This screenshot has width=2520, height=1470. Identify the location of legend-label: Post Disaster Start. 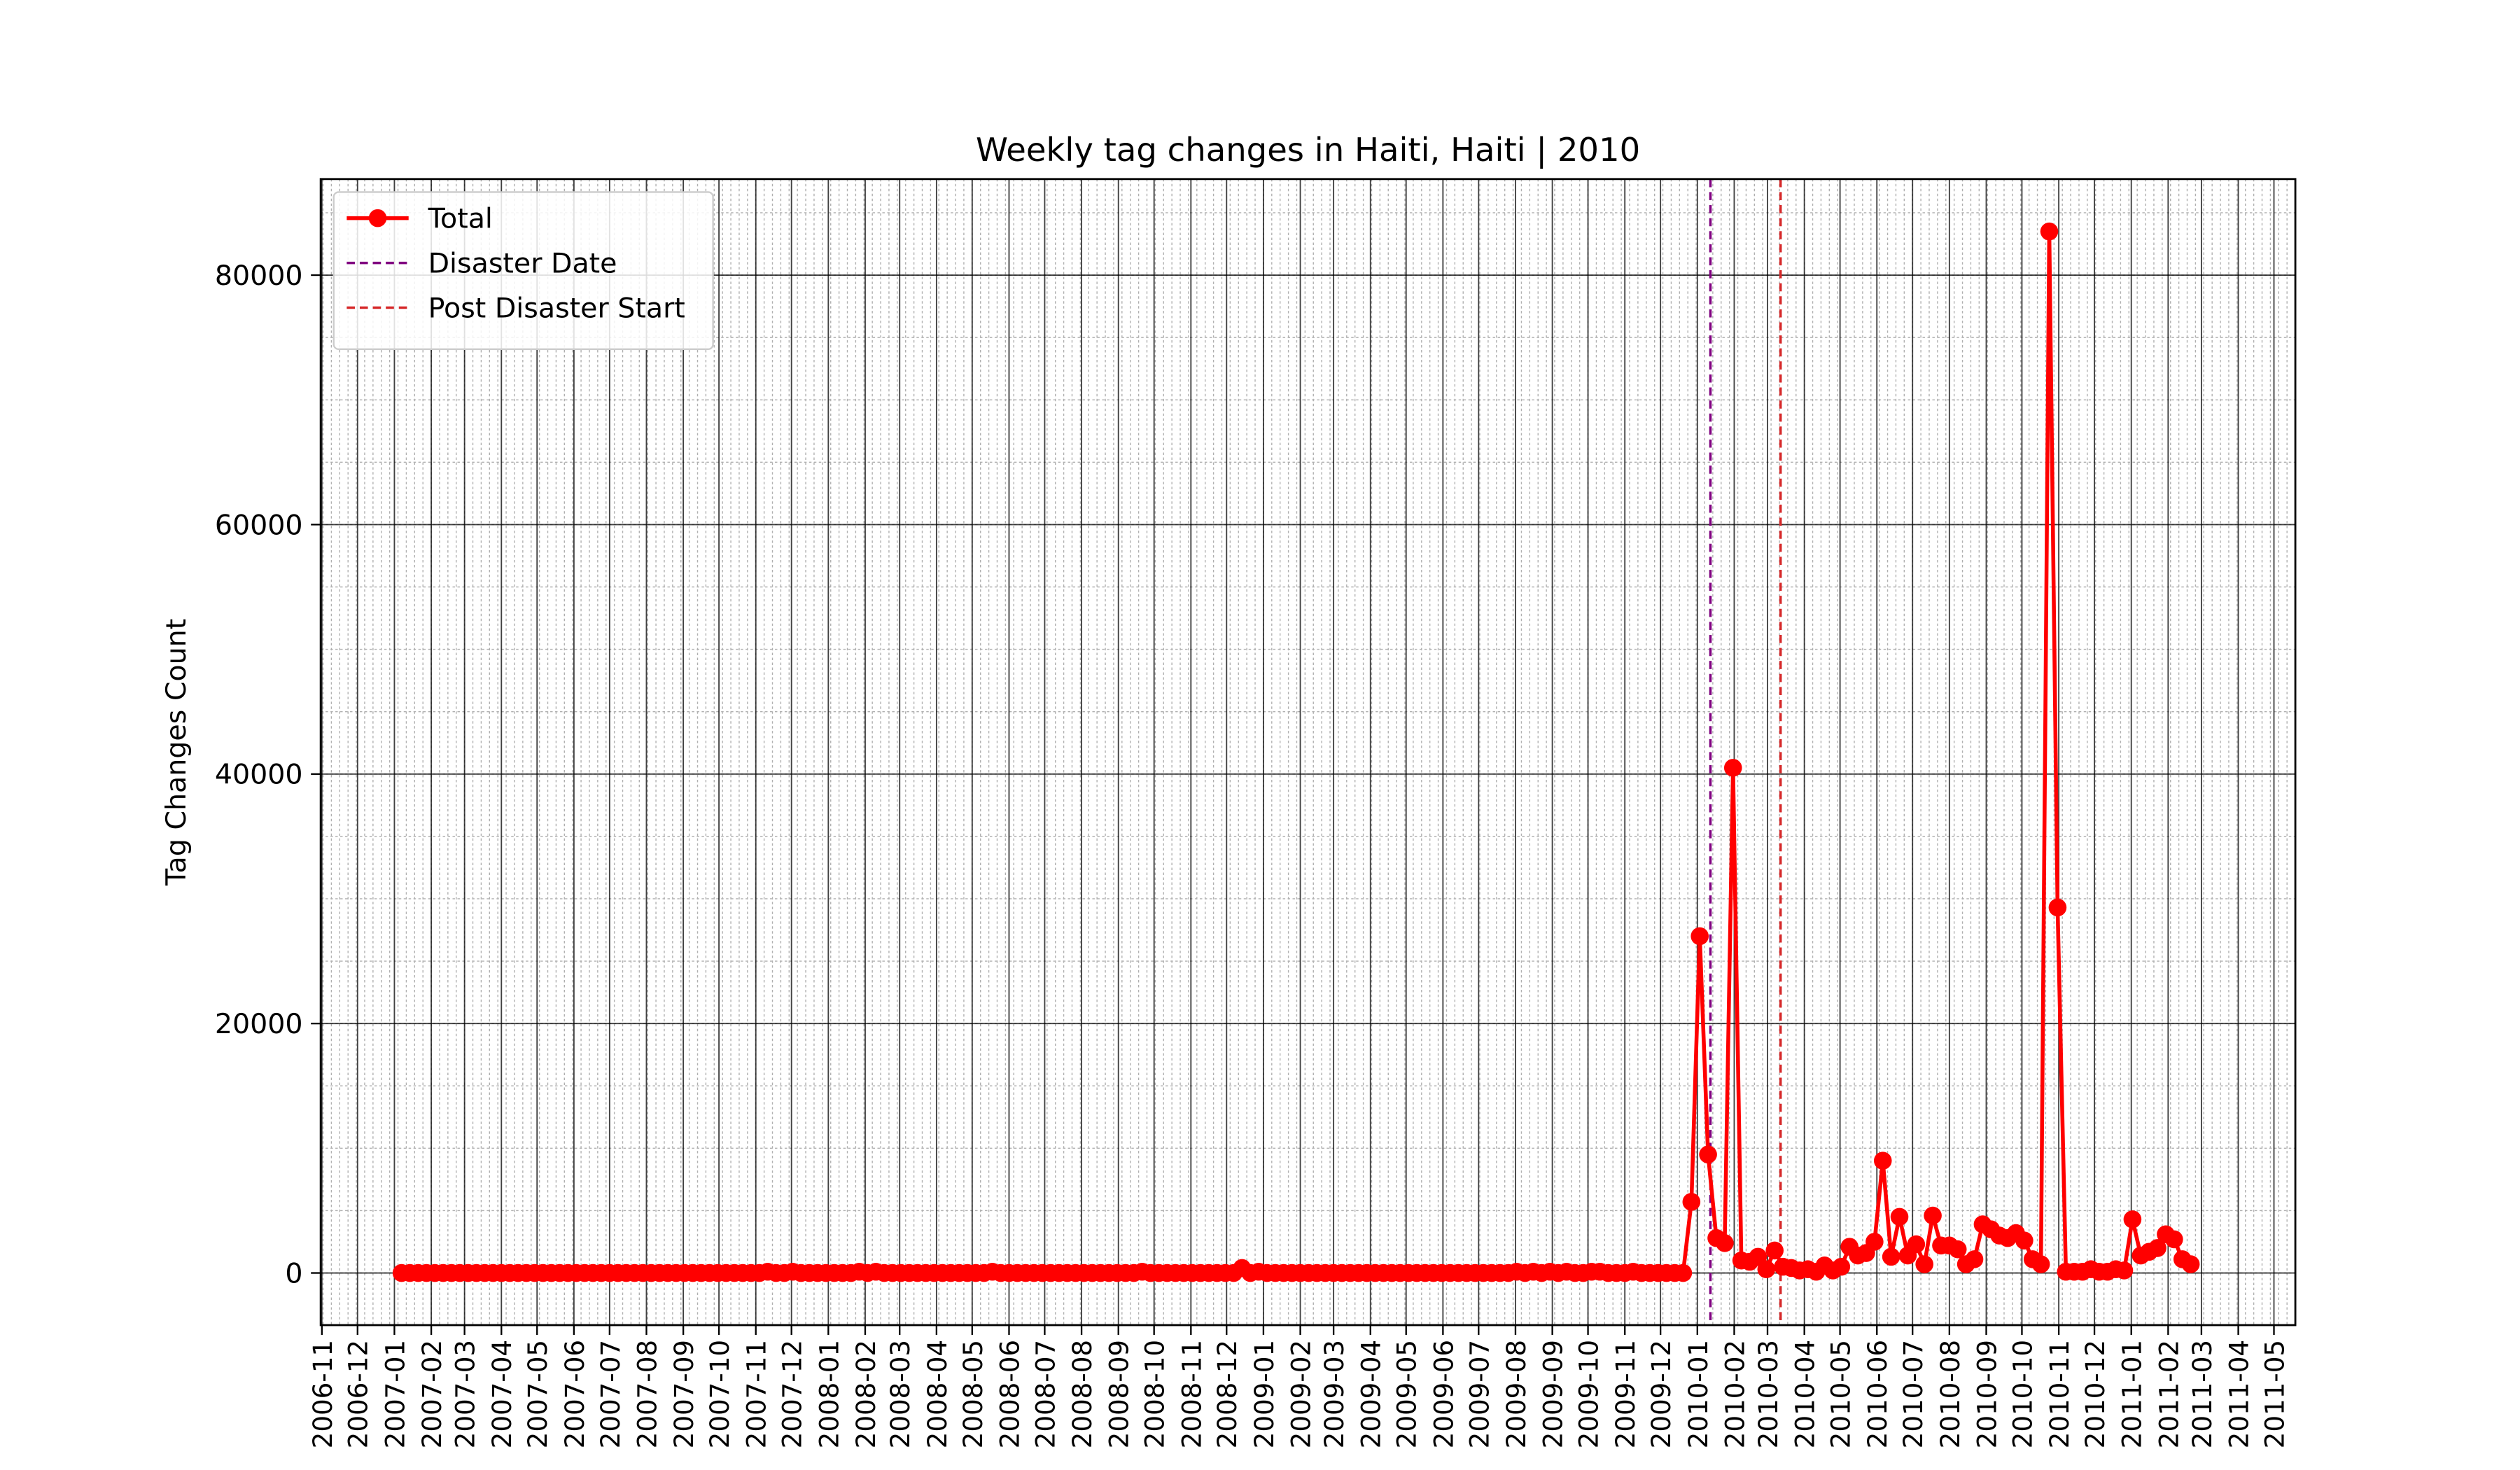
(556, 308).